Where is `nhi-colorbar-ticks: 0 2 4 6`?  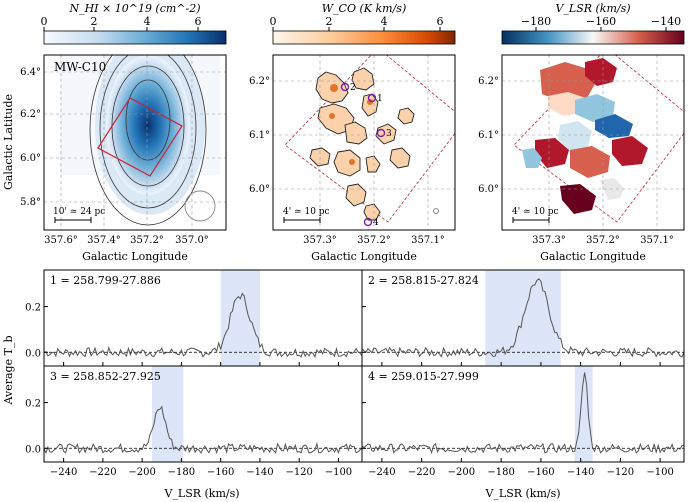 nhi-colorbar-ticks: 0 2 4 6 is located at coordinates (121, 23).